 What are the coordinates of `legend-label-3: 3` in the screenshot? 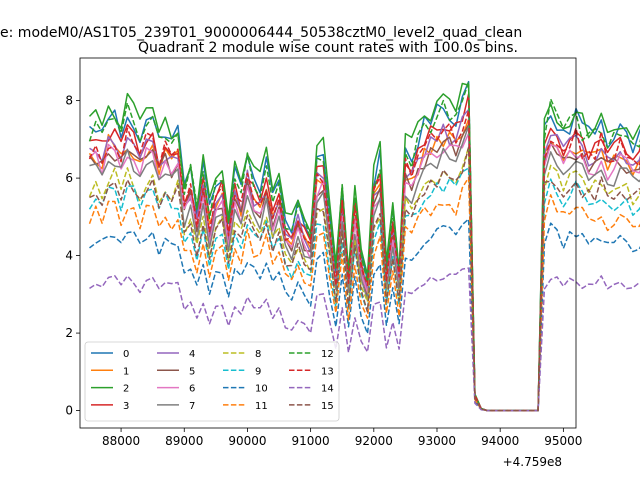 It's located at (126, 406).